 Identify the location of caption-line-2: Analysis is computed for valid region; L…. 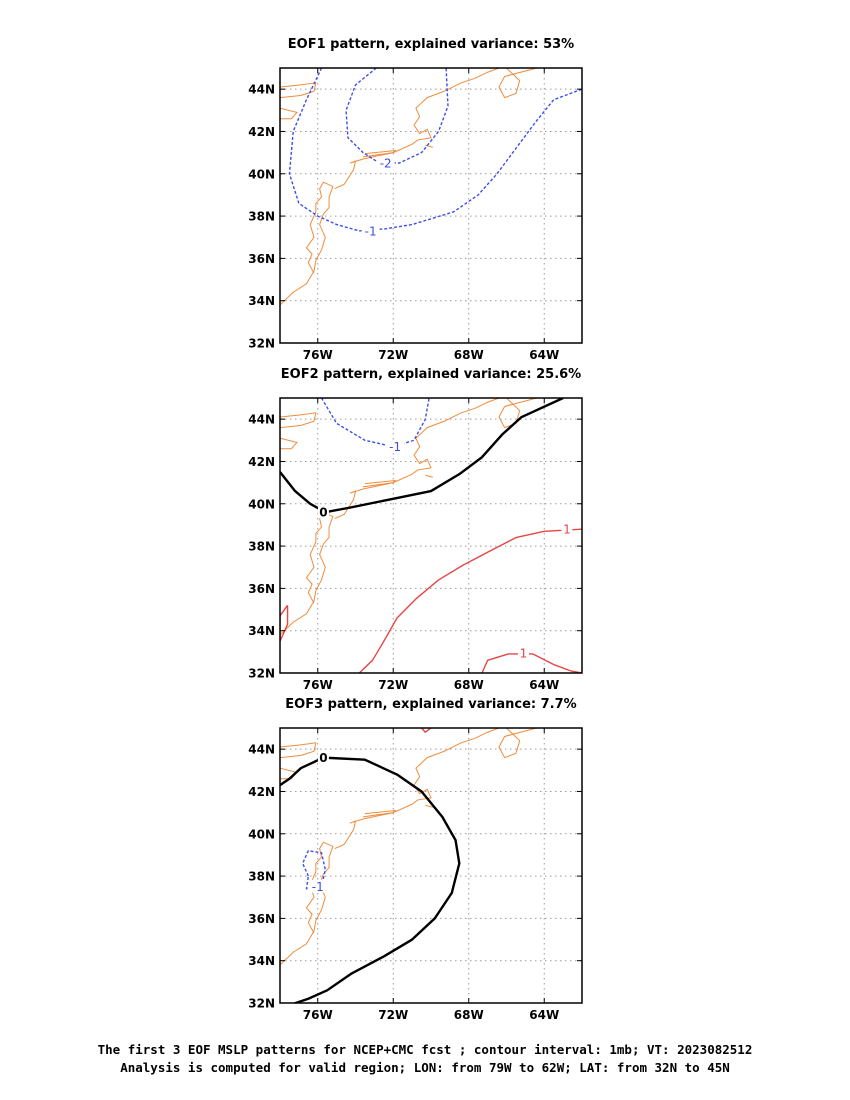
(425, 1067).